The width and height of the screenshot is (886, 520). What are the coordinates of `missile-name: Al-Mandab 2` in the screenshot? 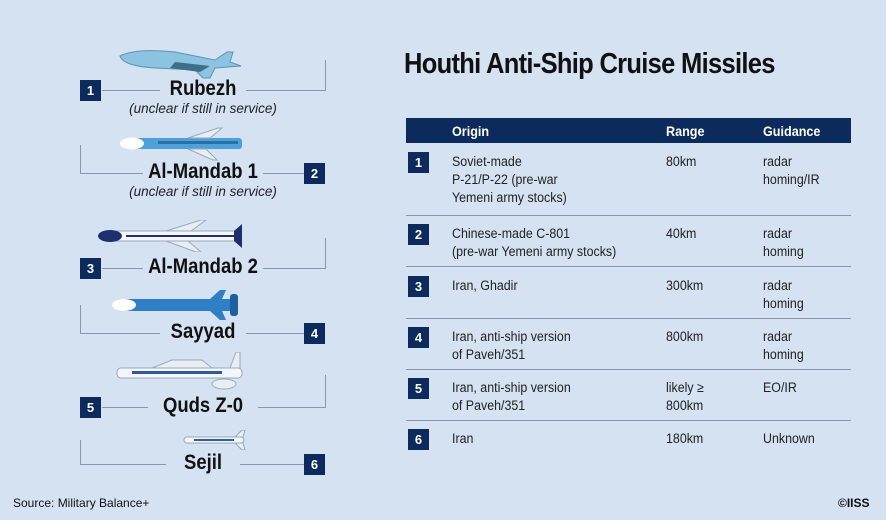 It's located at (203, 266).